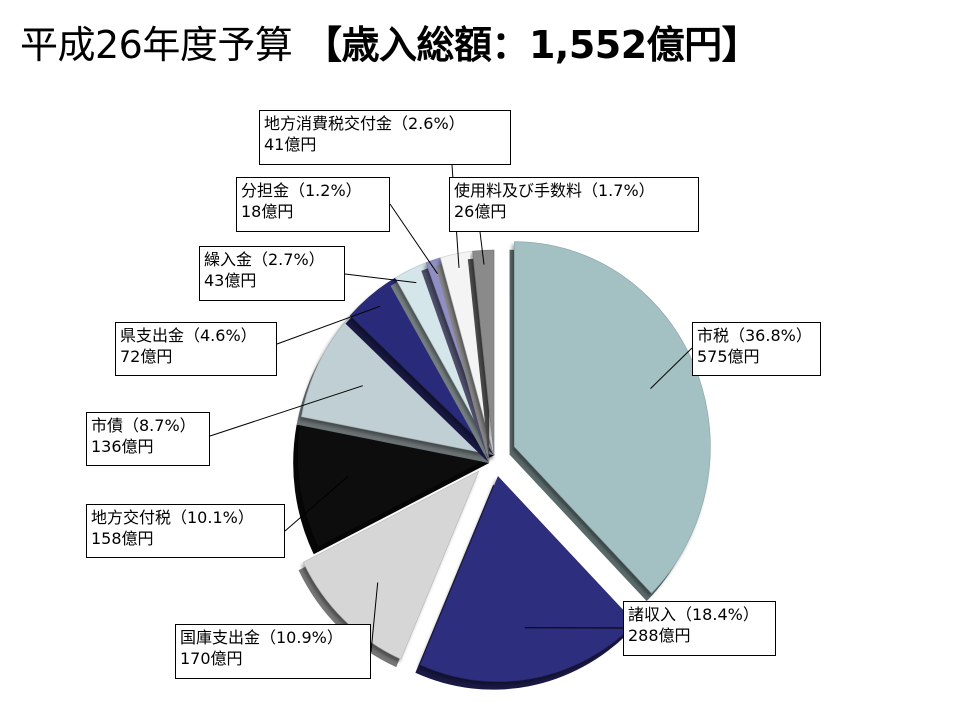 The image size is (960, 720). What do you see at coordinates (162, 45) in the screenshot?
I see `title-main: 平成26年度予算` at bounding box center [162, 45].